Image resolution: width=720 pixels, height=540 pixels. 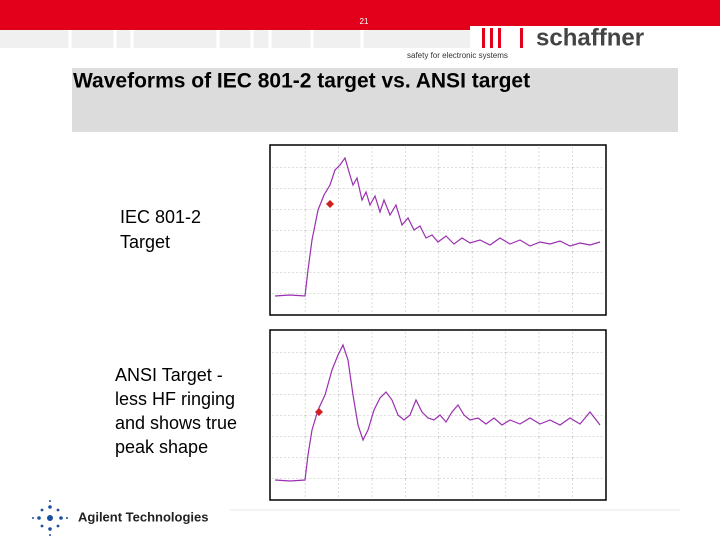 What do you see at coordinates (50, 518) in the screenshot?
I see `agilent-logo` at bounding box center [50, 518].